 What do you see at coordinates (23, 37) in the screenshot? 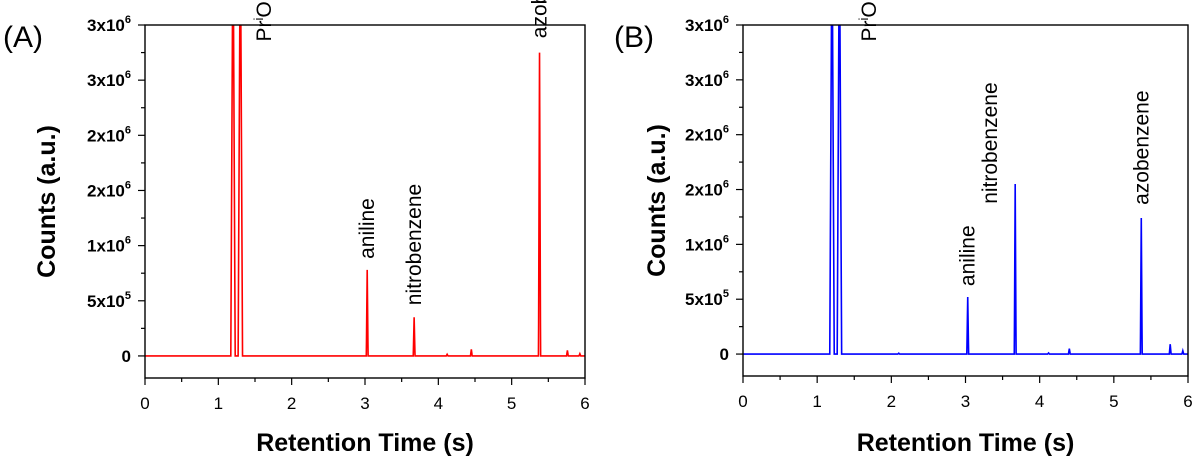
I see `panel-label: (A)` at bounding box center [23, 37].